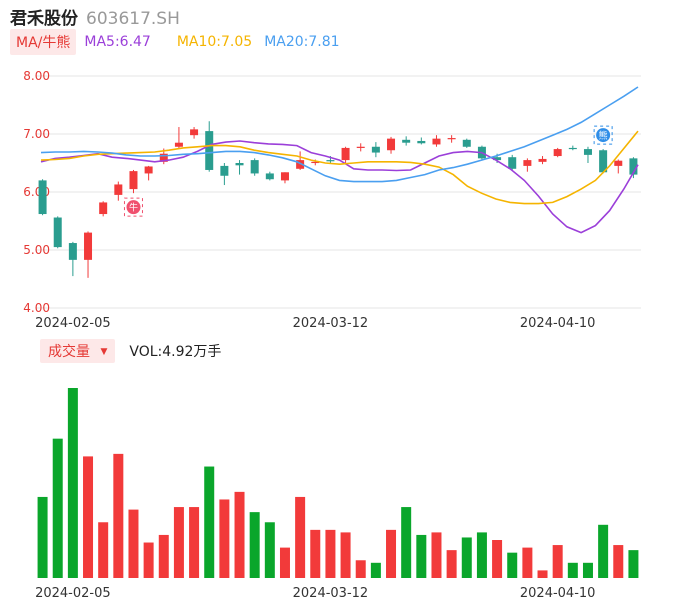  I want to click on x-tick-label: 2024-04-10, so click(558, 323).